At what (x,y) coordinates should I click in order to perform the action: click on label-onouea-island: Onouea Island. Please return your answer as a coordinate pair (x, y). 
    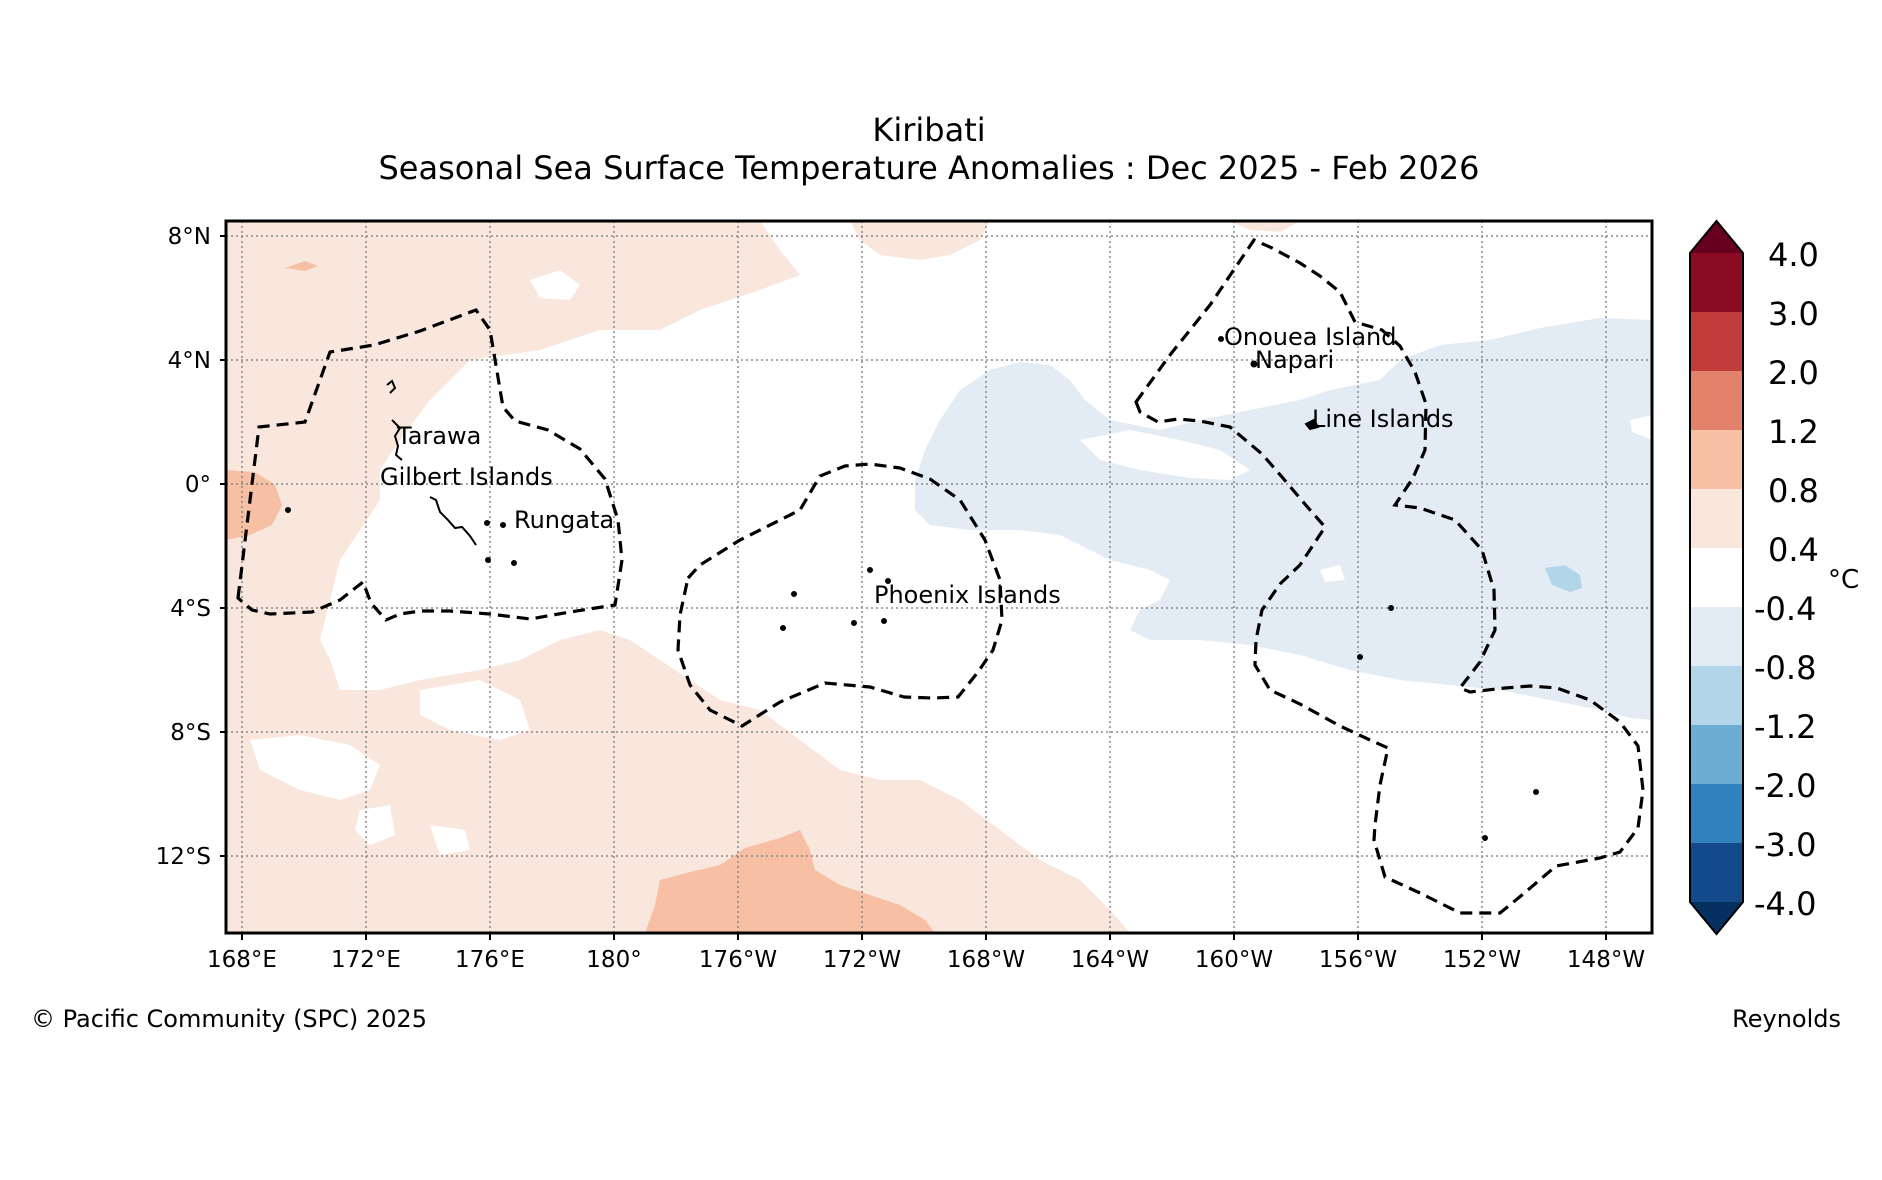
    Looking at the image, I should click on (1310, 337).